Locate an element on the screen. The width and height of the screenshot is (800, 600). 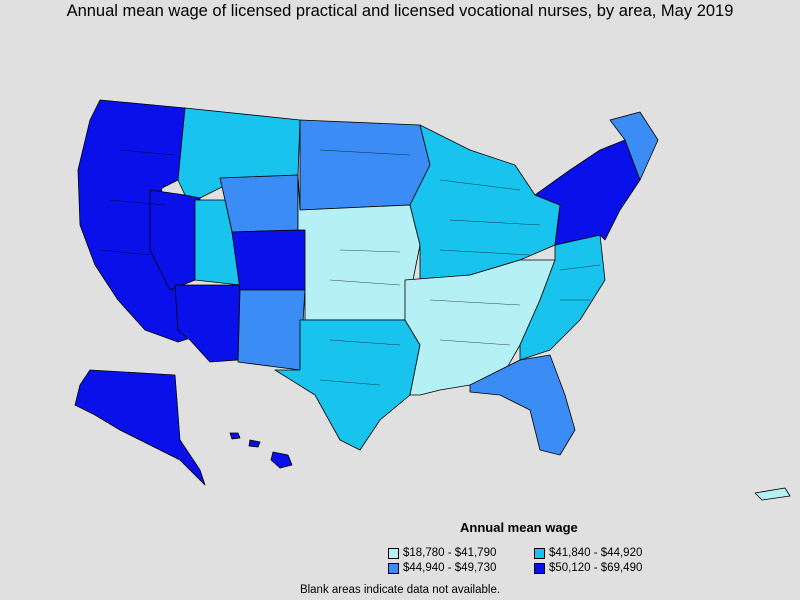
legend-item-tier3: $44,940 - $49,730 is located at coordinates (442, 568).